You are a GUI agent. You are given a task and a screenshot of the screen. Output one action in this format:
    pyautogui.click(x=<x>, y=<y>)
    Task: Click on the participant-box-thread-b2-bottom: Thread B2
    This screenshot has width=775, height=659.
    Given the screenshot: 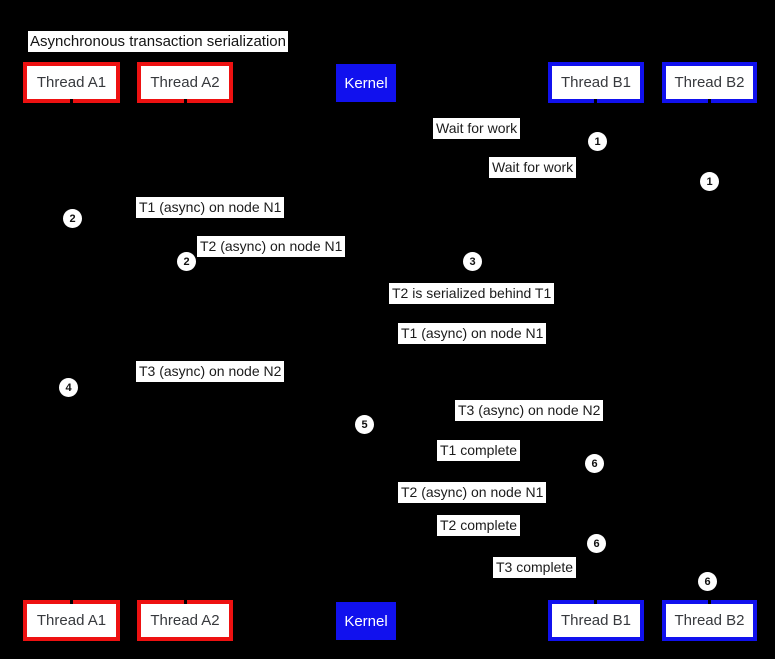 What is the action you would take?
    pyautogui.click(x=709, y=620)
    